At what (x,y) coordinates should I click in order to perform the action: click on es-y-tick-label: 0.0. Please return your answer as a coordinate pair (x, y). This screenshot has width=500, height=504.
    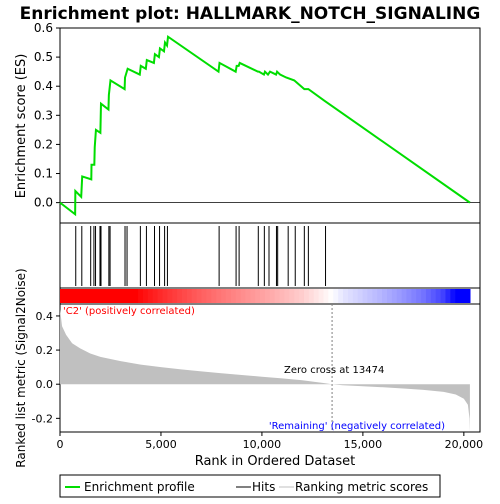
    Looking at the image, I should click on (43, 203).